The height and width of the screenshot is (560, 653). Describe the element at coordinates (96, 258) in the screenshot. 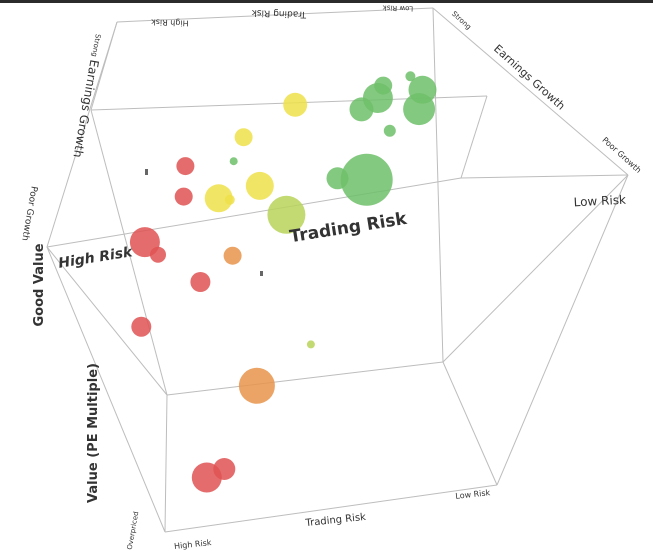

I see `mid-x-low-label: High Risk` at that location.